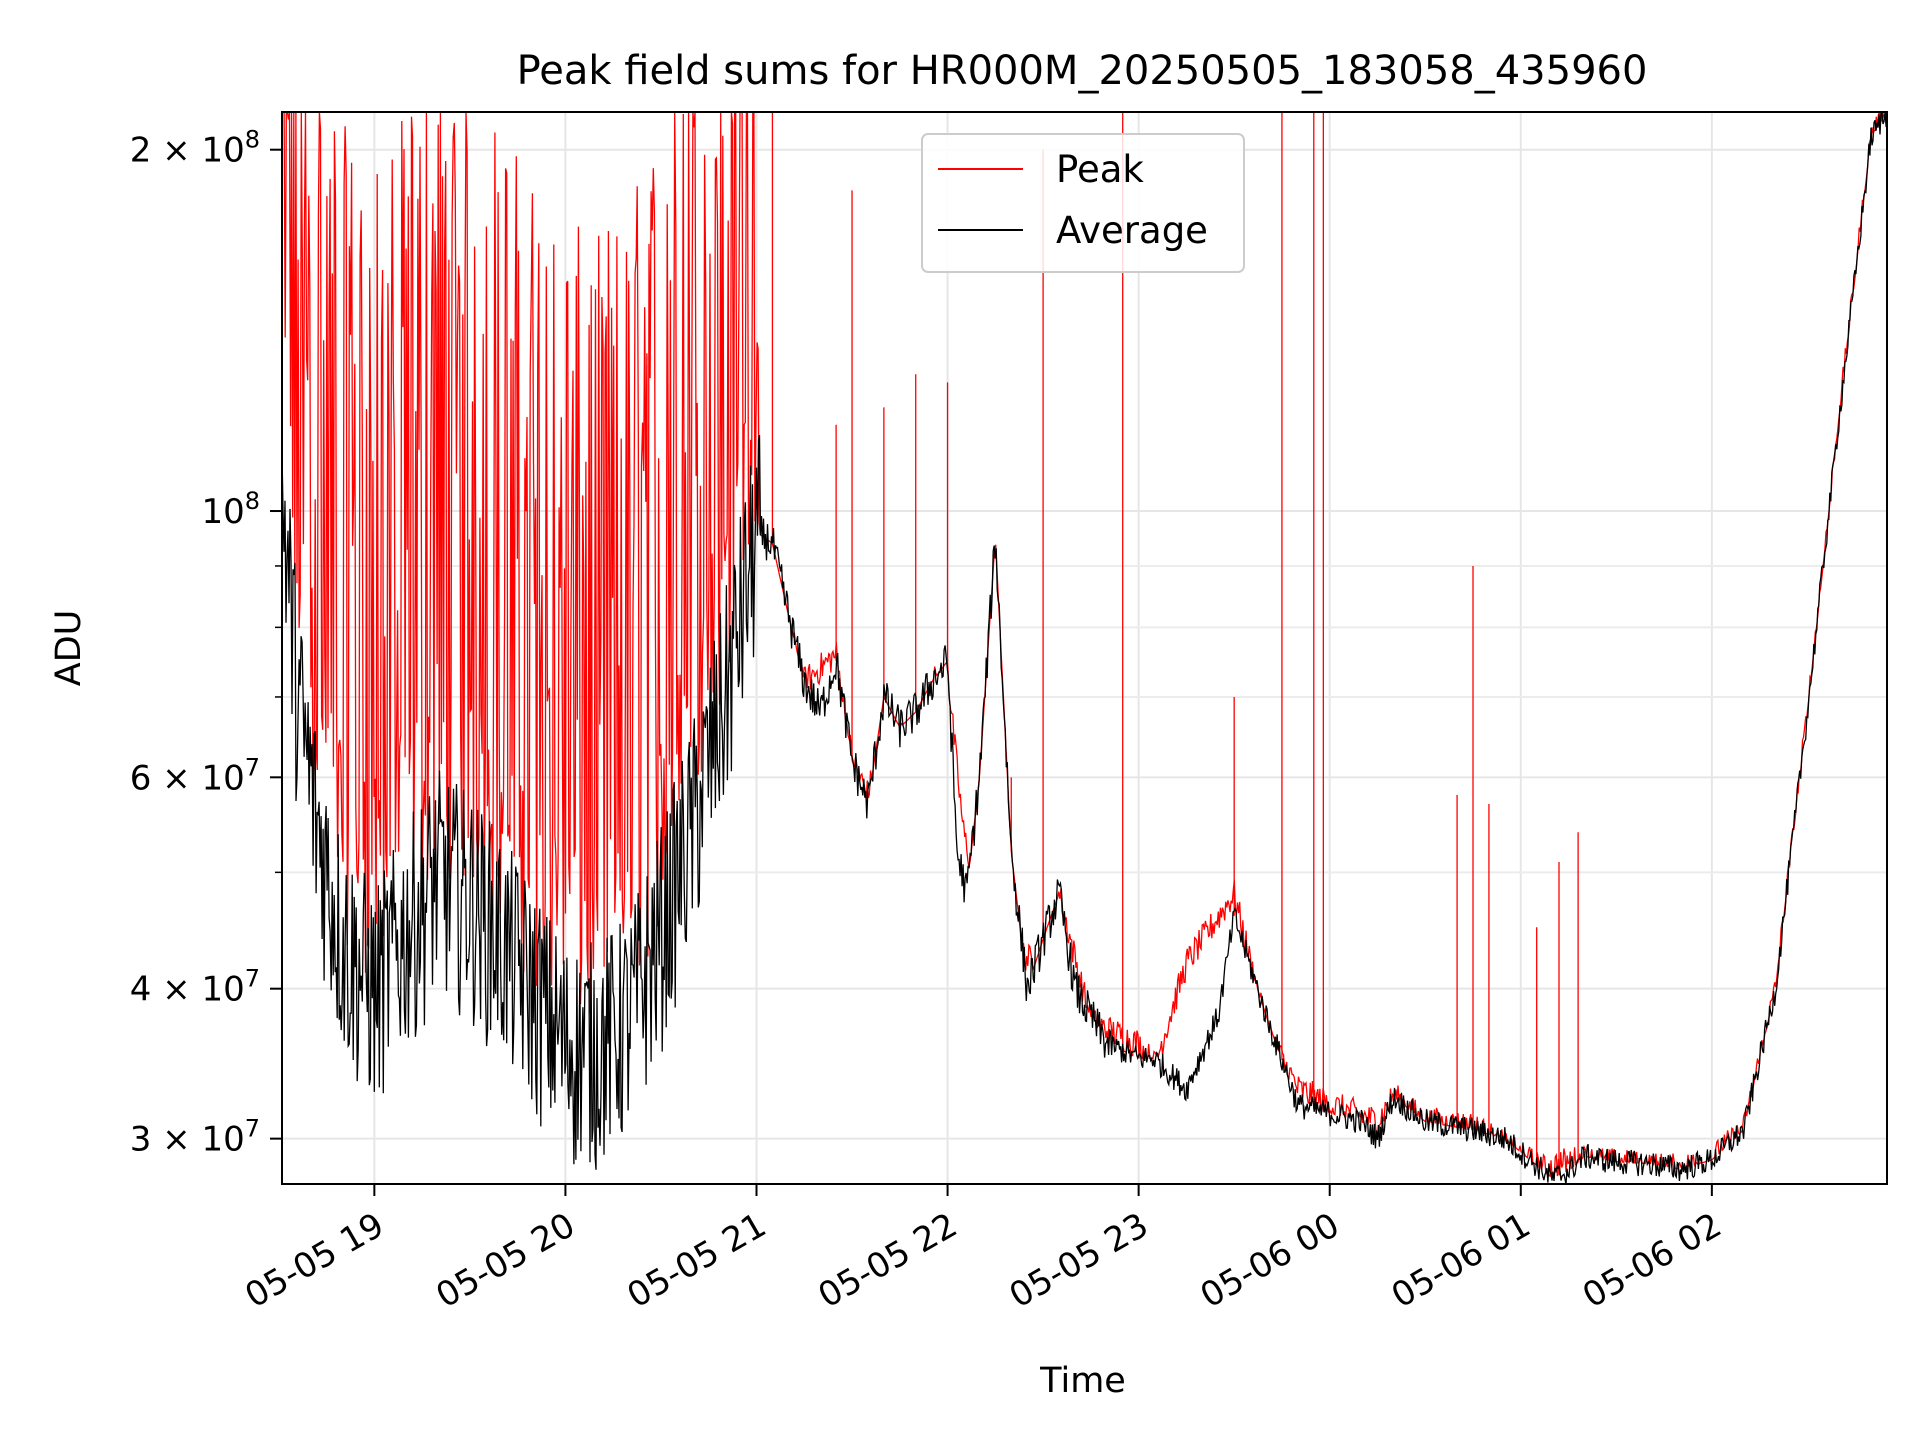 Image resolution: width=1920 pixels, height=1440 pixels. What do you see at coordinates (1100, 169) in the screenshot?
I see `legend-peak-label: Peak` at bounding box center [1100, 169].